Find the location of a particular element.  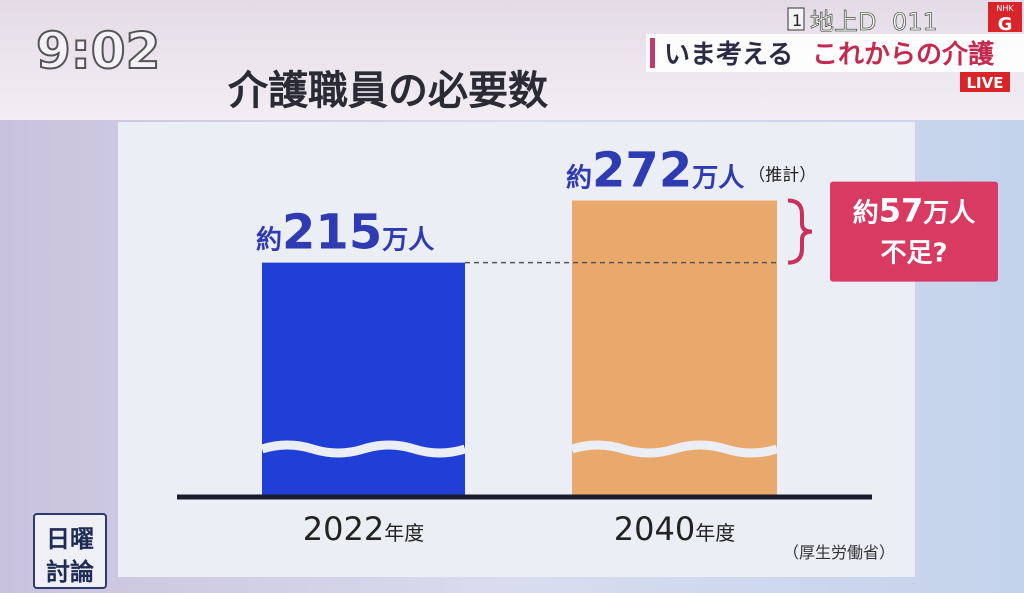

callout-text: 不足? is located at coordinates (913, 254).